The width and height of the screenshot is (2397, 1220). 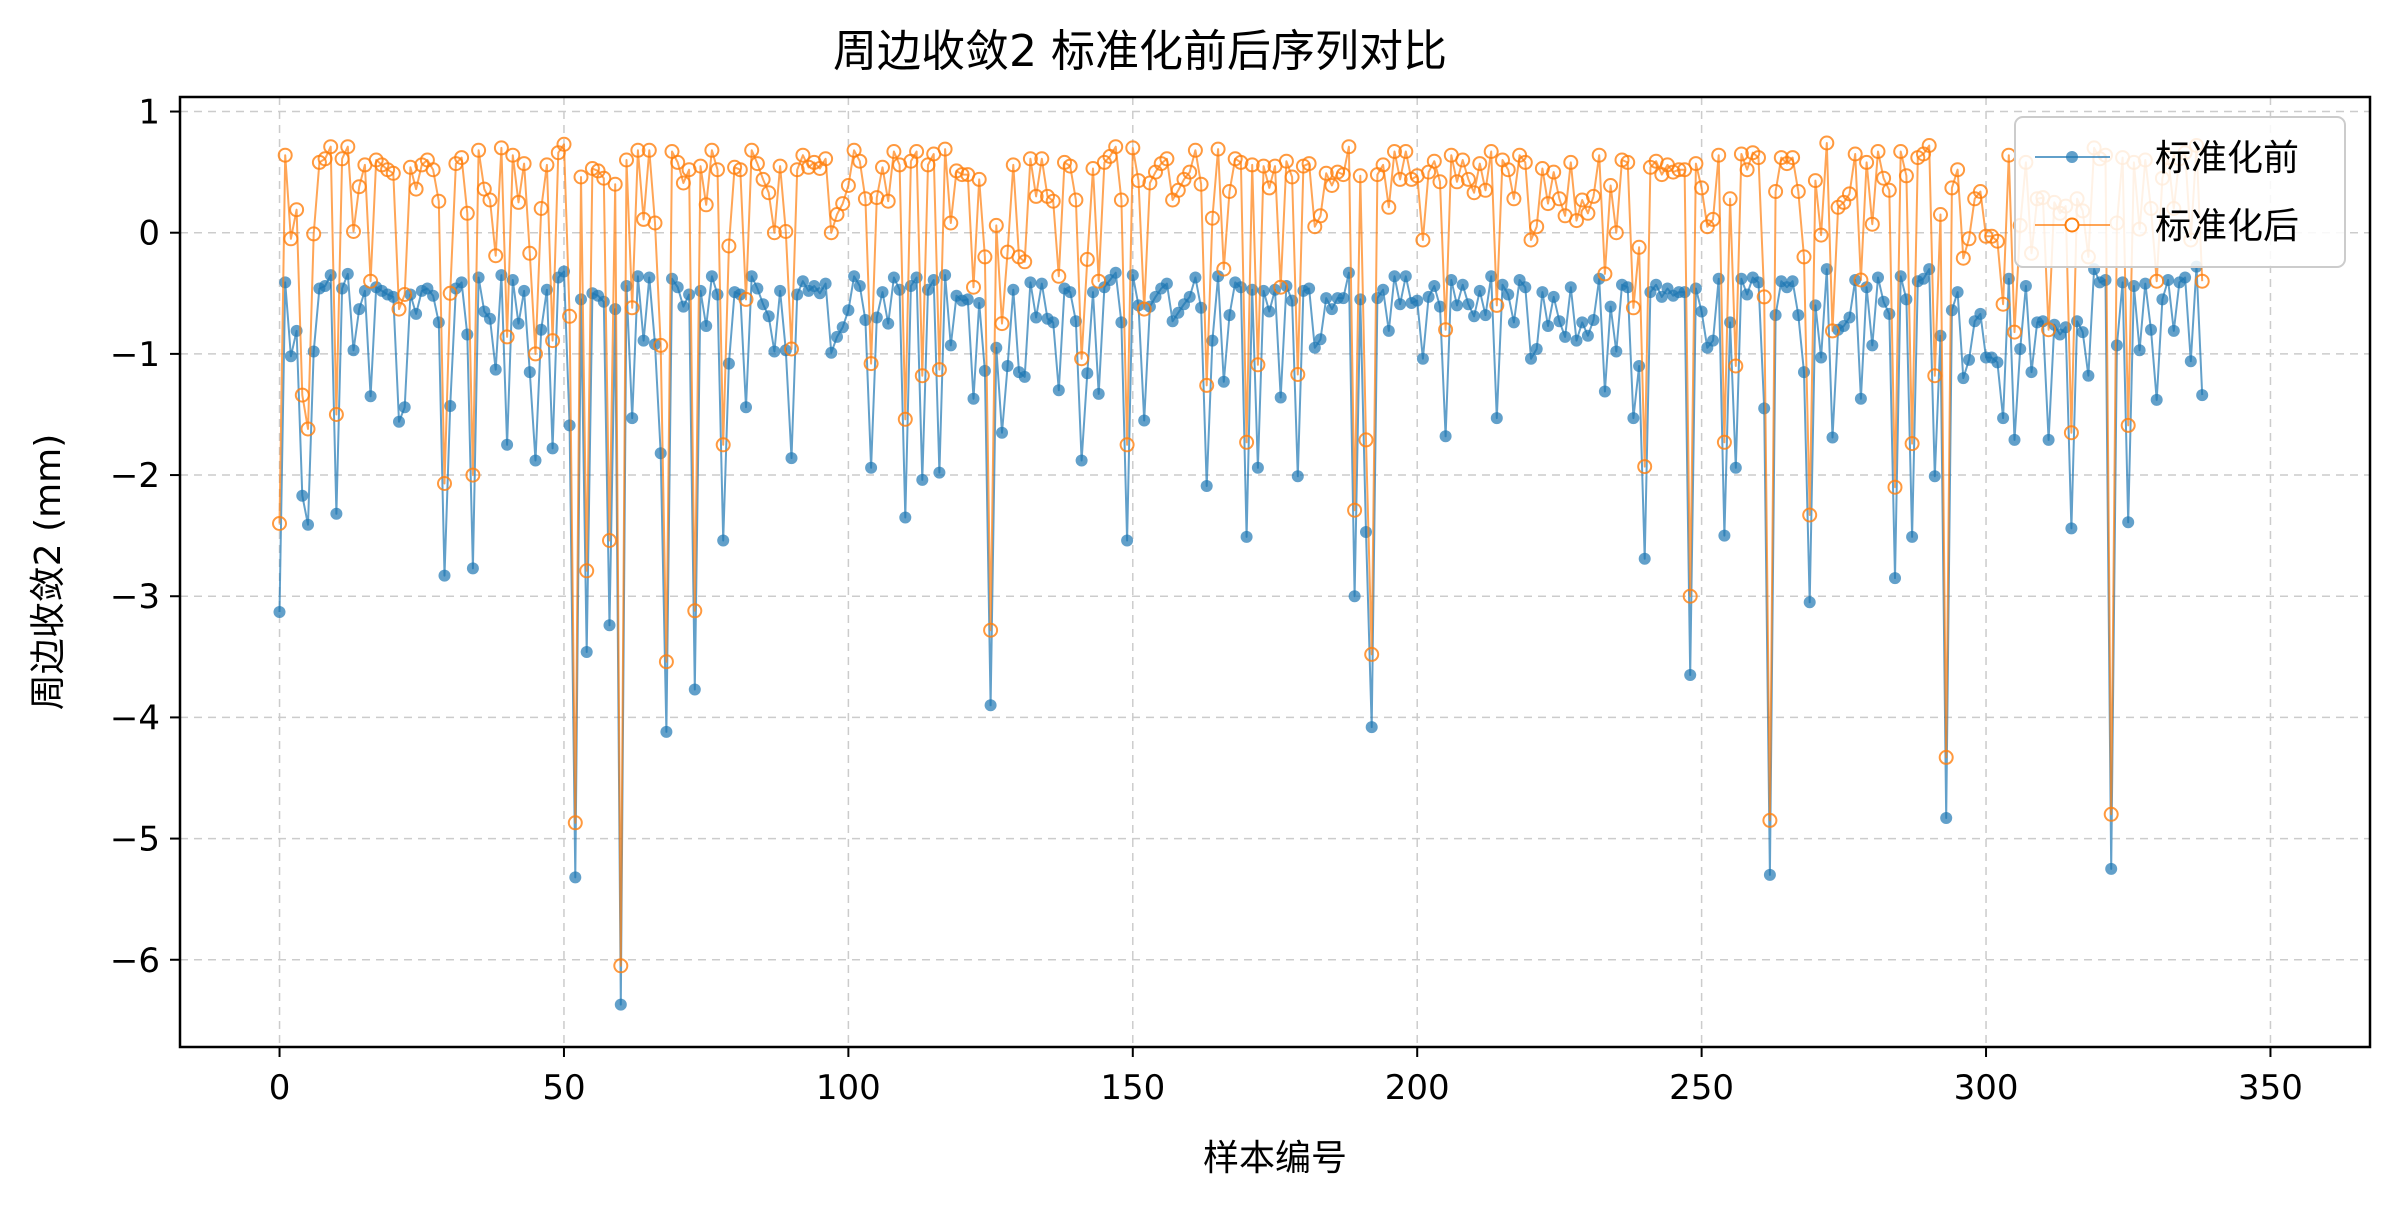 I want to click on x-tick-label: 0, so click(x=280, y=1088).